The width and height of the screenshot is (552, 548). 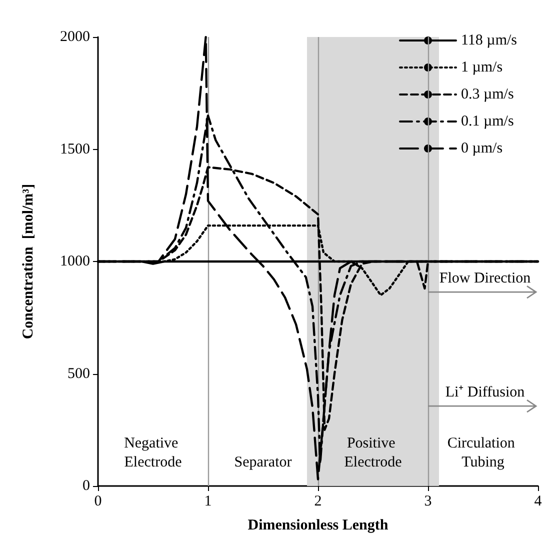 I want to click on annotation: Circulation Tubing, so click(x=483, y=453).